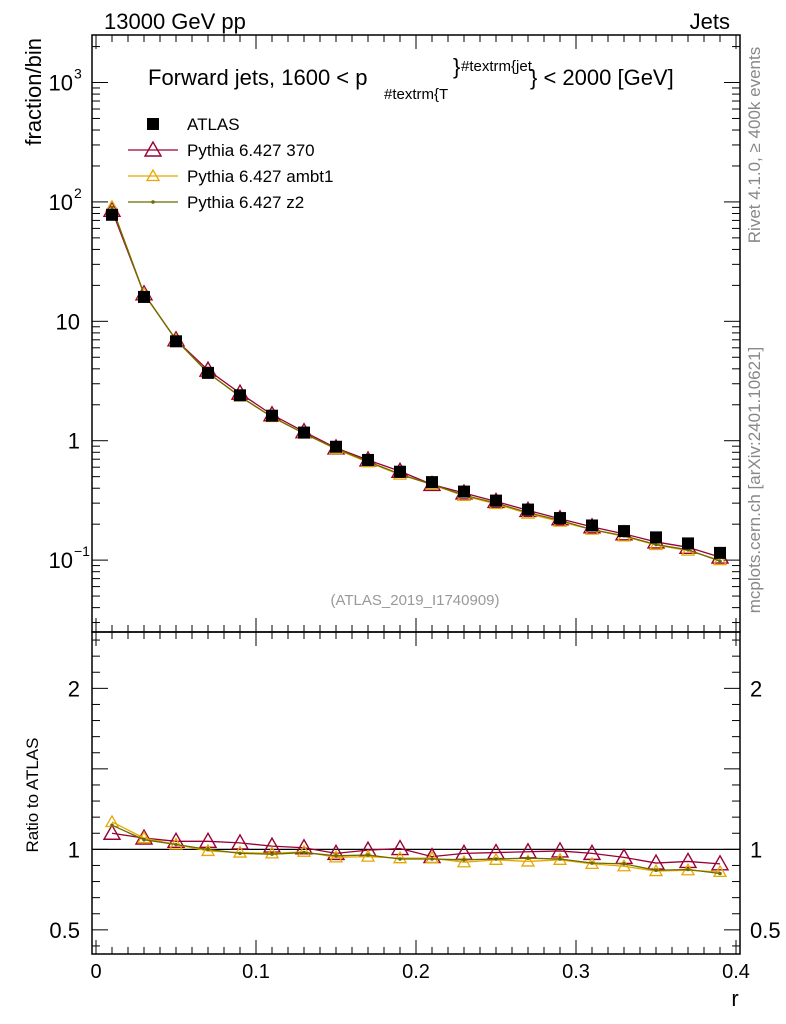 Image resolution: width=786 pixels, height=1024 pixels. Describe the element at coordinates (68, 321) in the screenshot. I see `y-tick-label: 10` at that location.